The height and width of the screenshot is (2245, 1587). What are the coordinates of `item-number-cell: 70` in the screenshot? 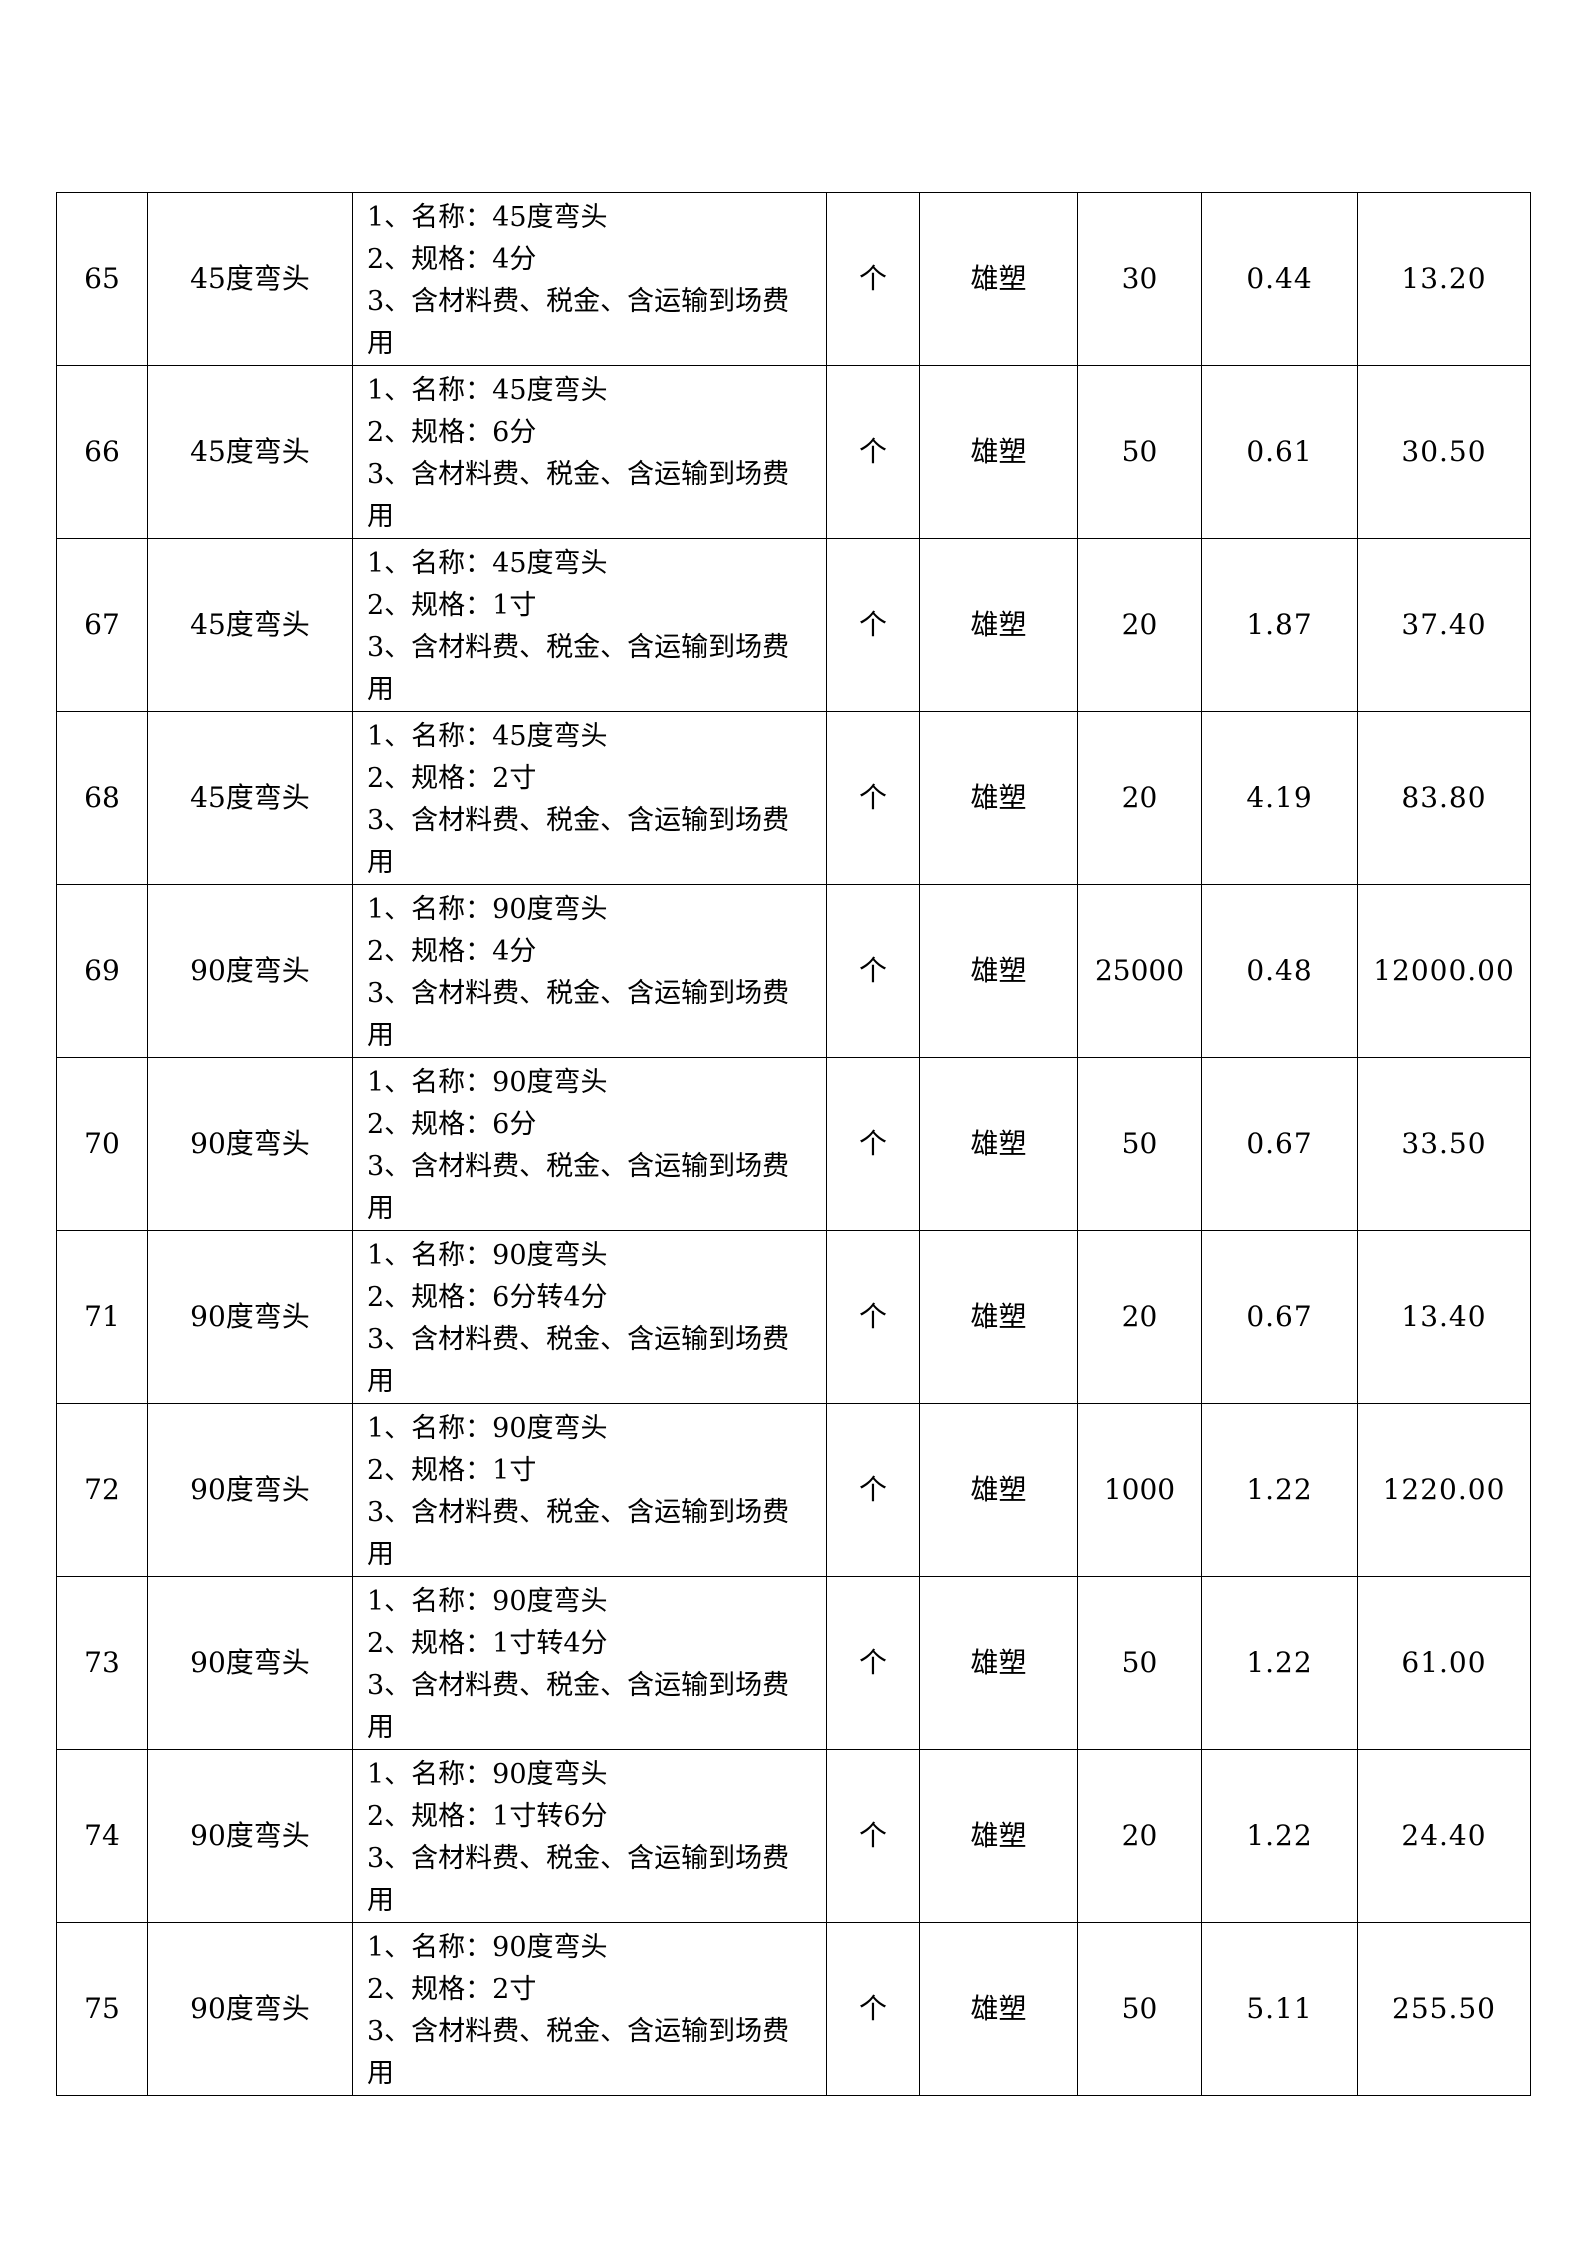 It's located at (102, 1144).